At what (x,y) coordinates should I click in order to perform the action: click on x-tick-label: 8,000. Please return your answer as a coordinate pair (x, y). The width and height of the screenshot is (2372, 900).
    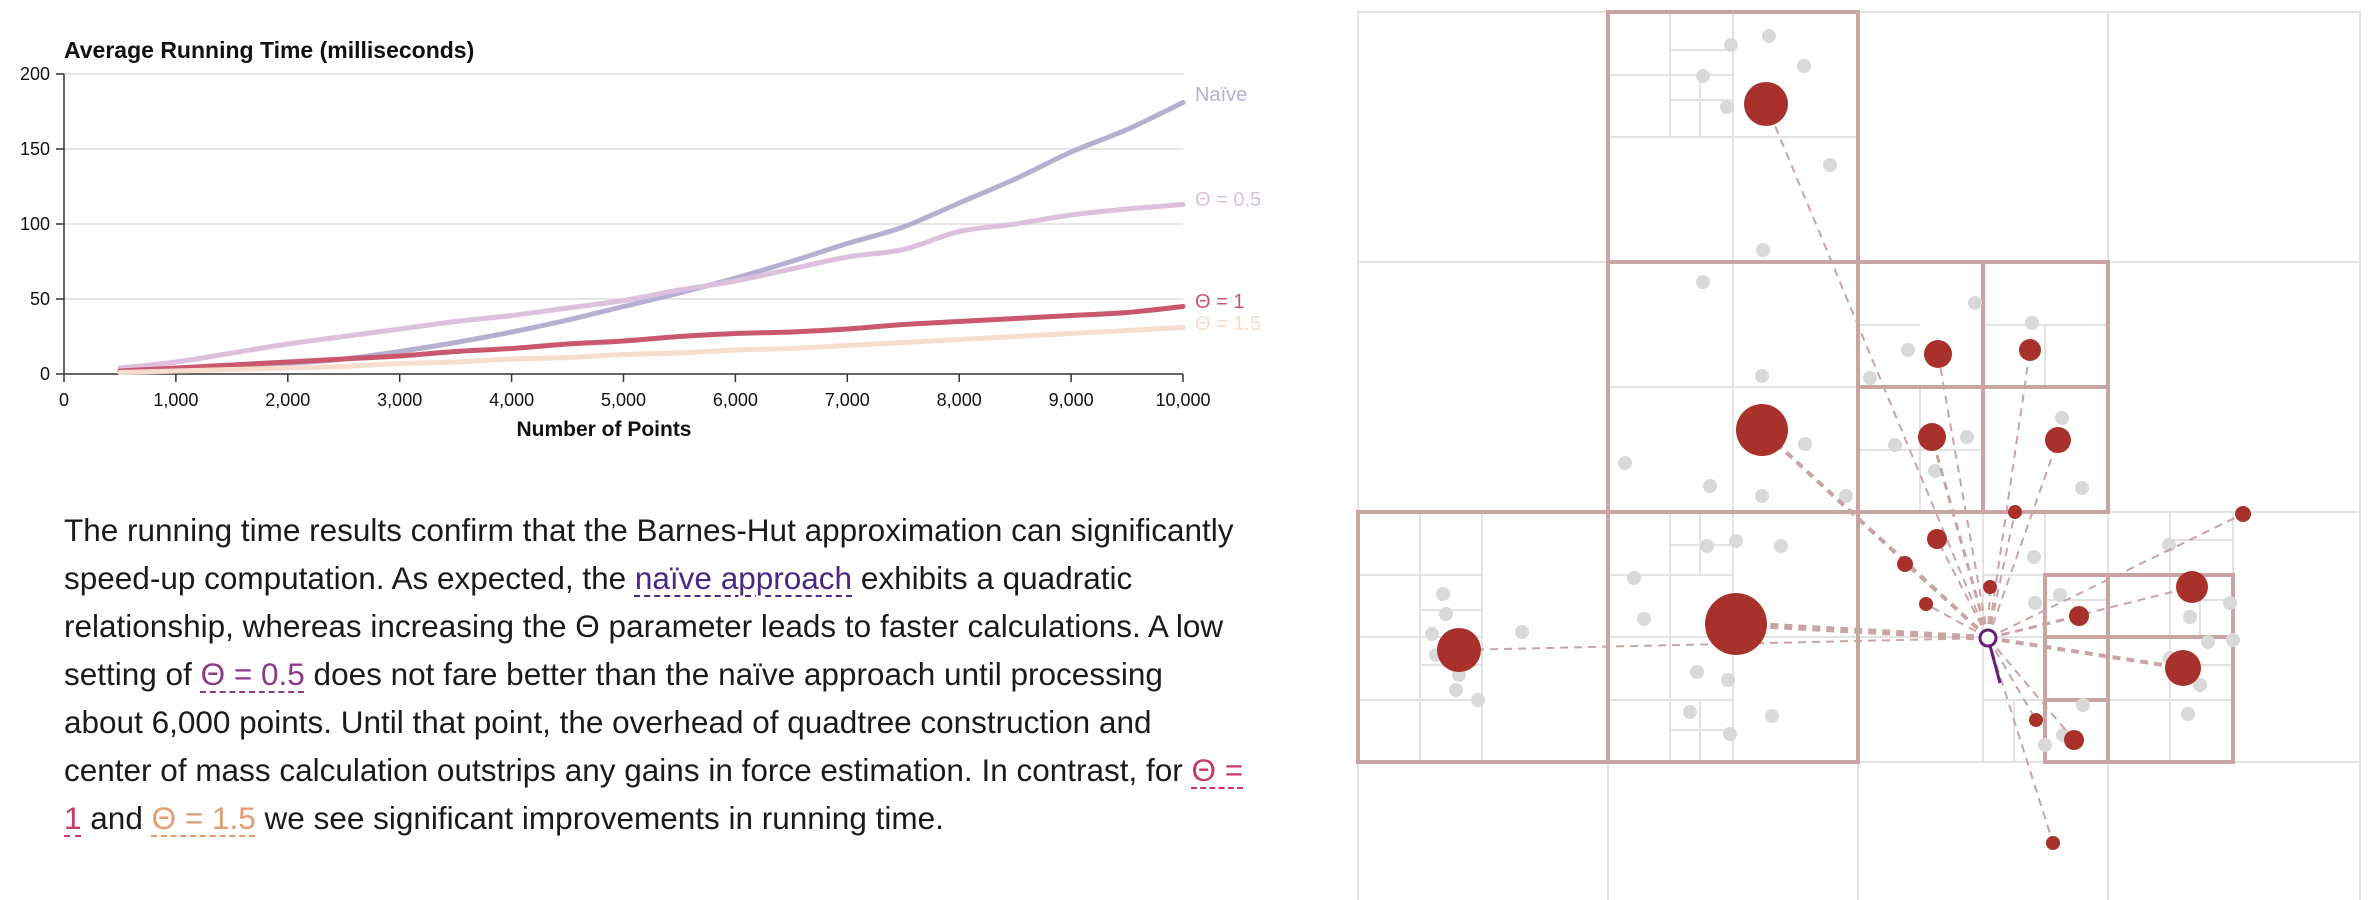
    Looking at the image, I should click on (959, 400).